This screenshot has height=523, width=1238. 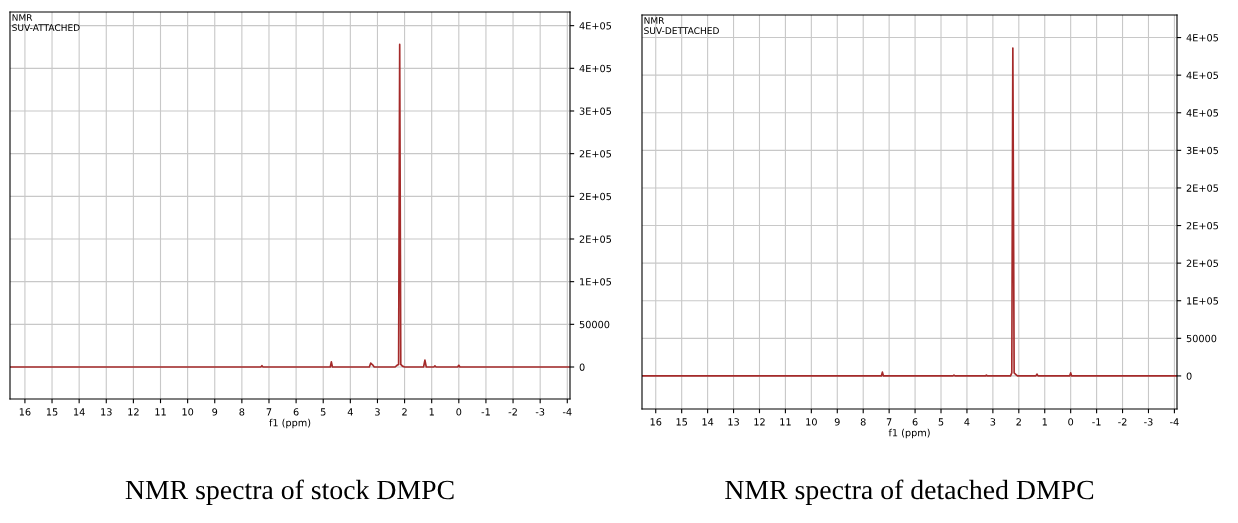 What do you see at coordinates (289, 492) in the screenshot?
I see `text: NMR spectra of stock DMPC` at bounding box center [289, 492].